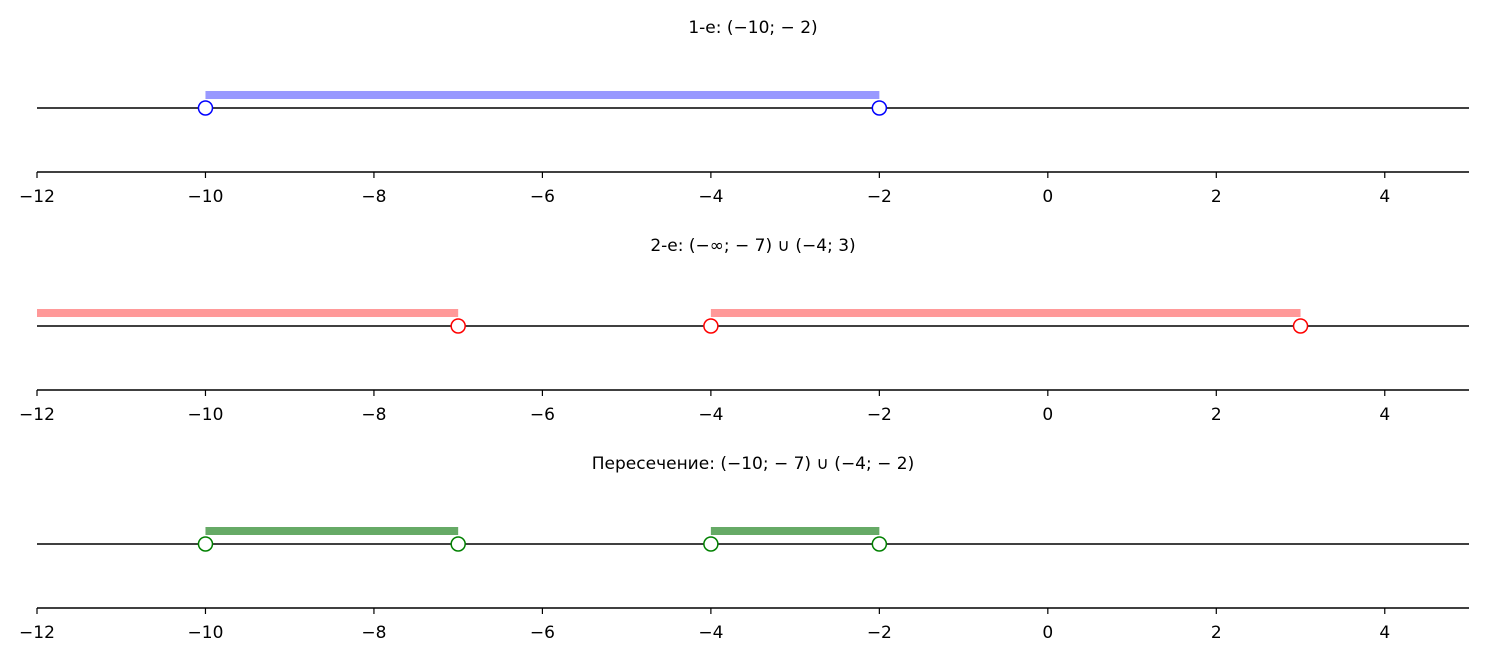 Image resolution: width=1485 pixels, height=657 pixels. I want to click on panel-title: 1-е: (−10; − 2), so click(752, 28).